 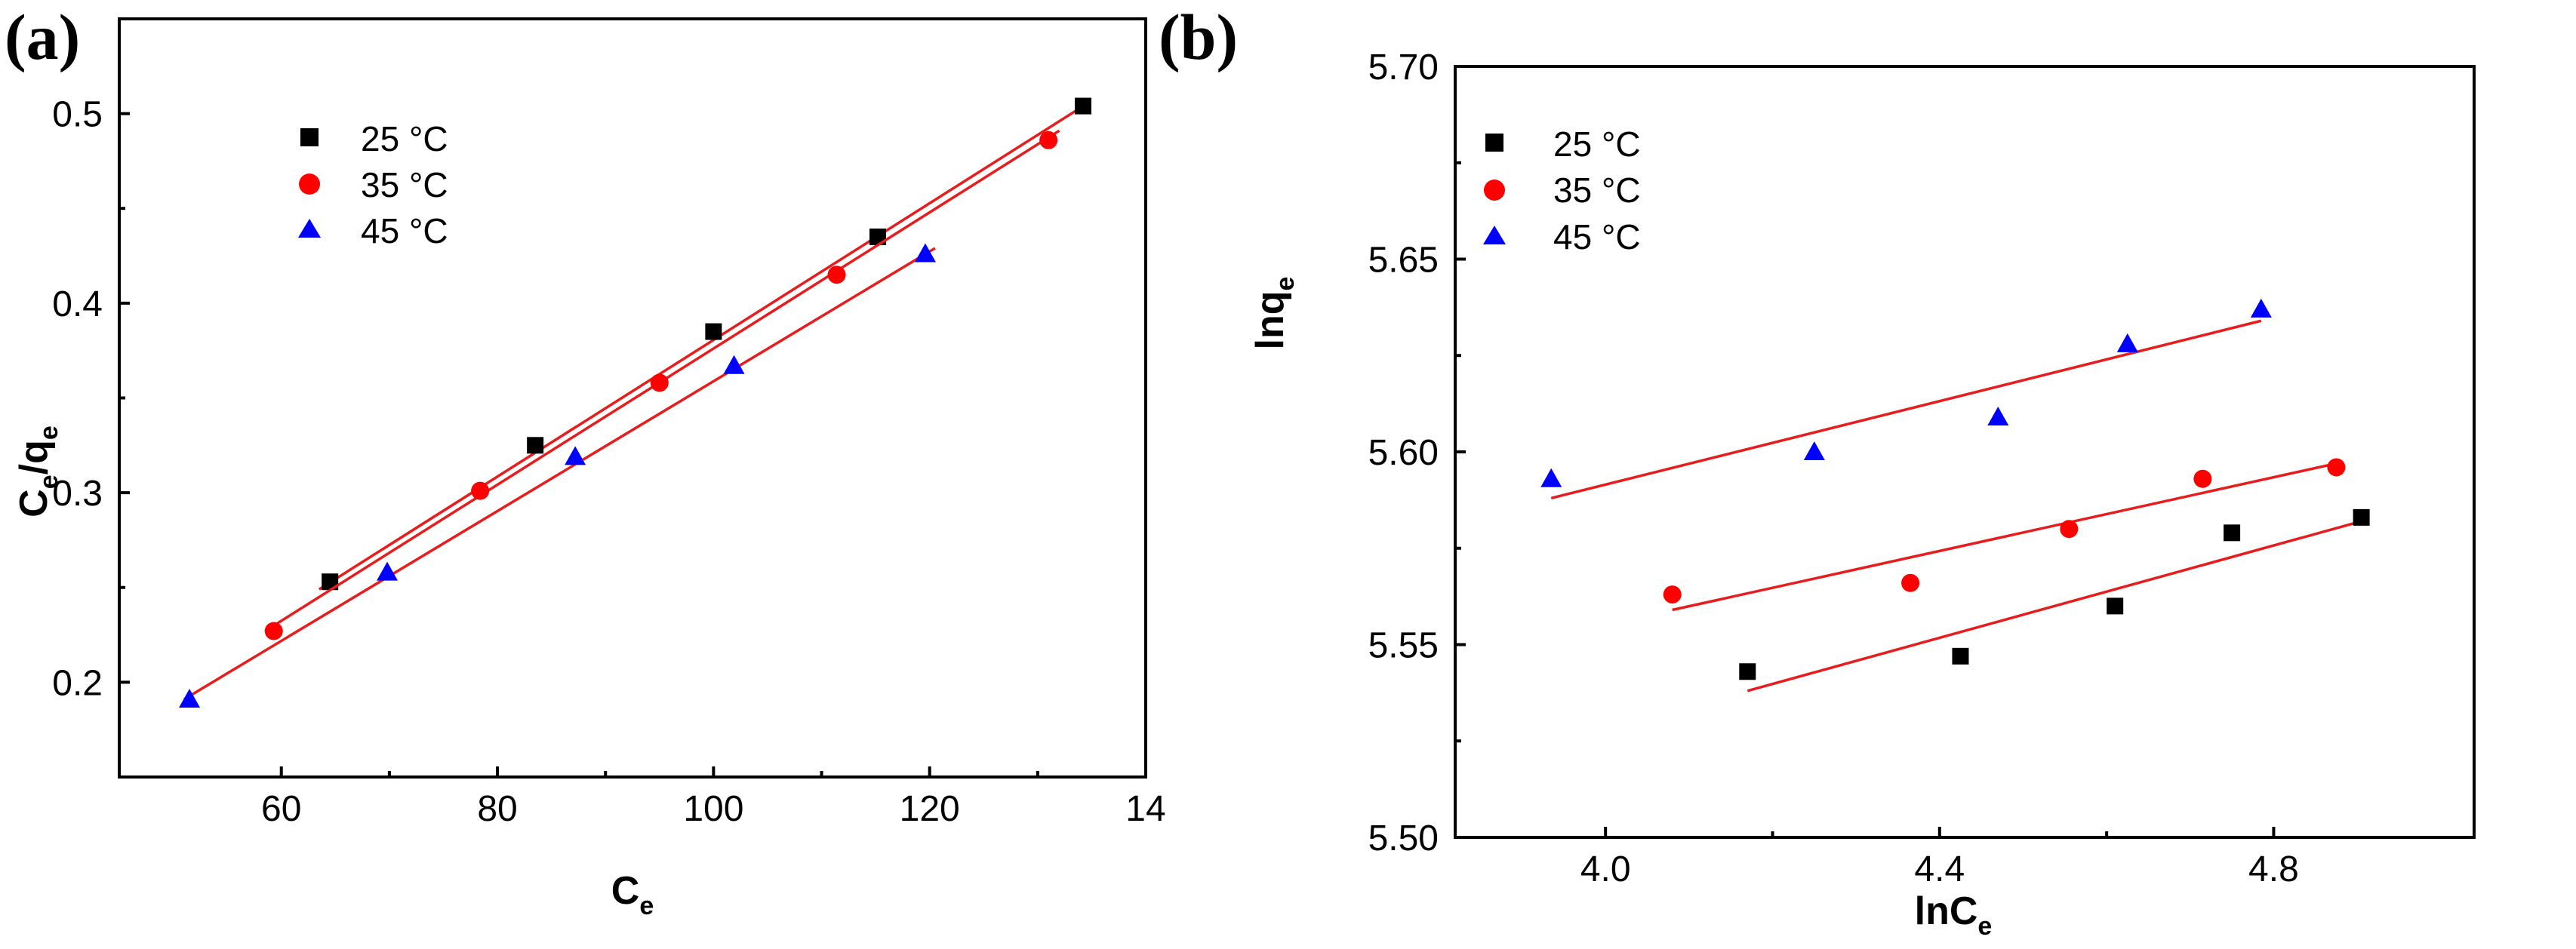 I want to click on y-tick-label-a-2: 0.4, so click(x=77, y=304).